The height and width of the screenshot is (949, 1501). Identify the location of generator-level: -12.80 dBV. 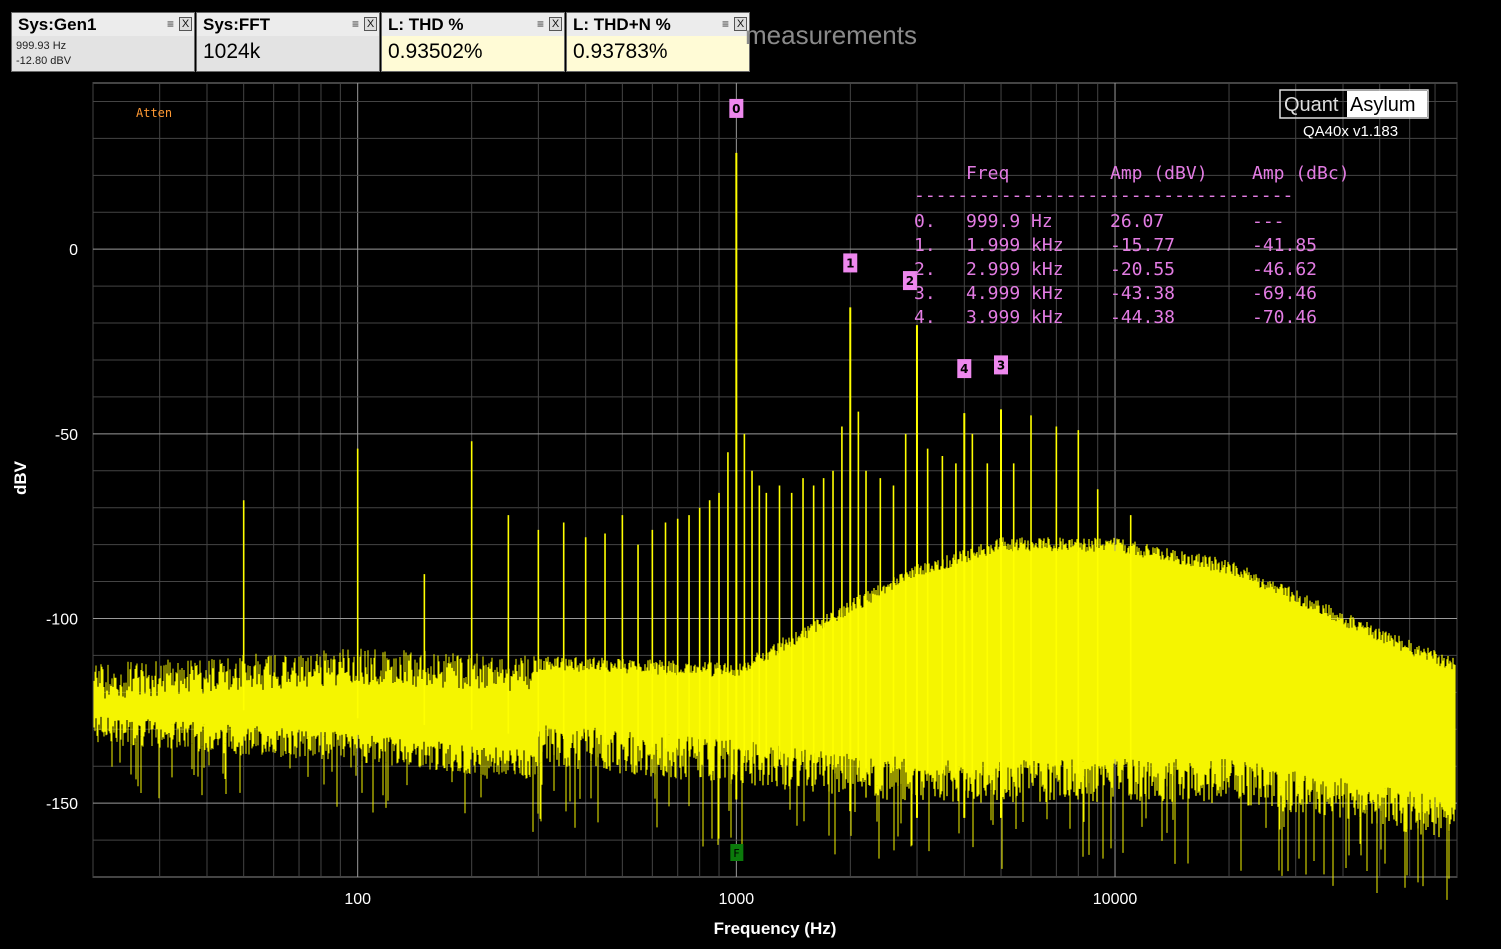
(44, 61).